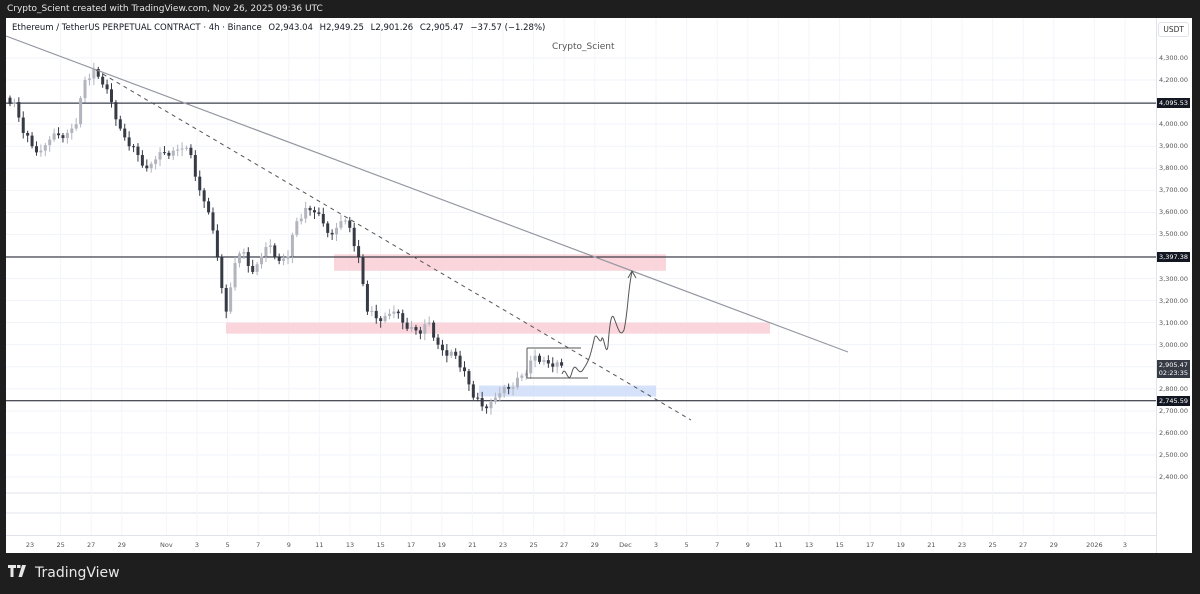  Describe the element at coordinates (508, 28) in the screenshot. I see `legend-change: −37.57 (−1.28%)` at that location.